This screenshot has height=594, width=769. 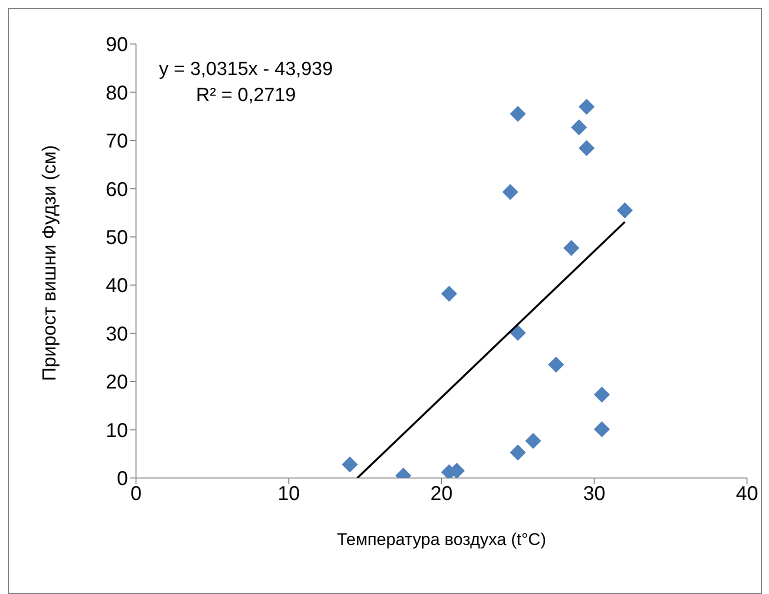 I want to click on x-tick-label: 0, so click(x=136, y=494).